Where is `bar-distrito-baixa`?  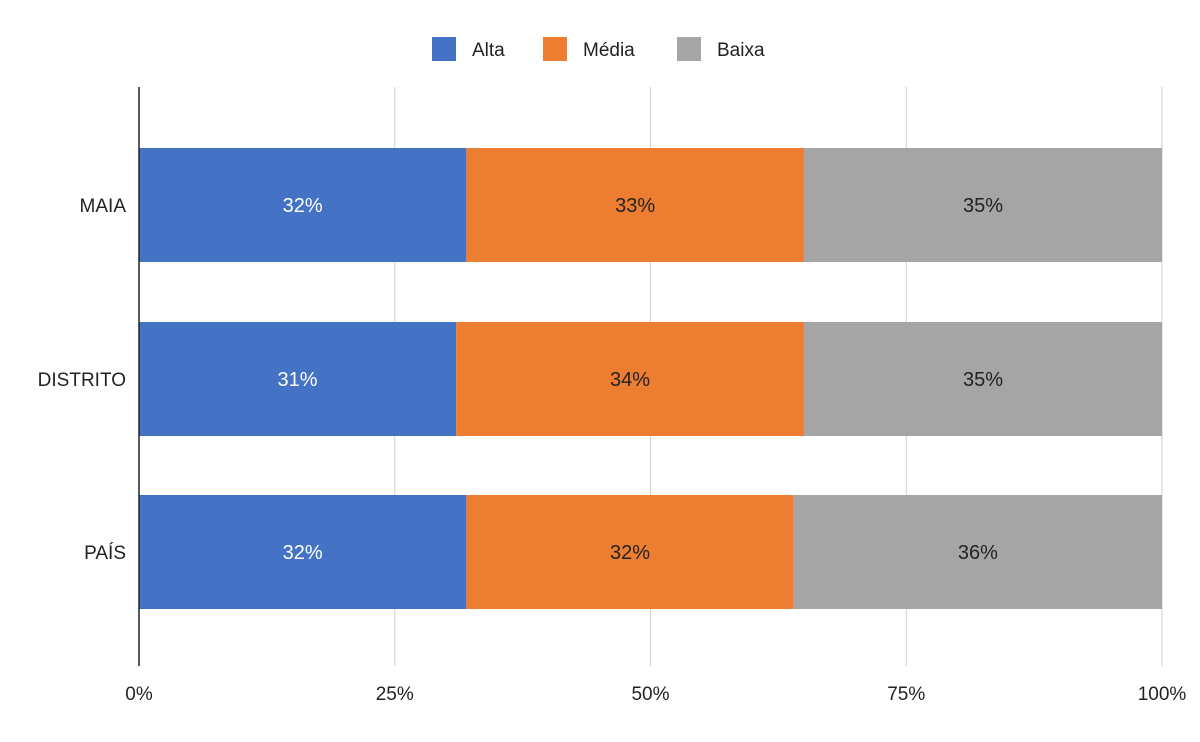 bar-distrito-baixa is located at coordinates (982, 379).